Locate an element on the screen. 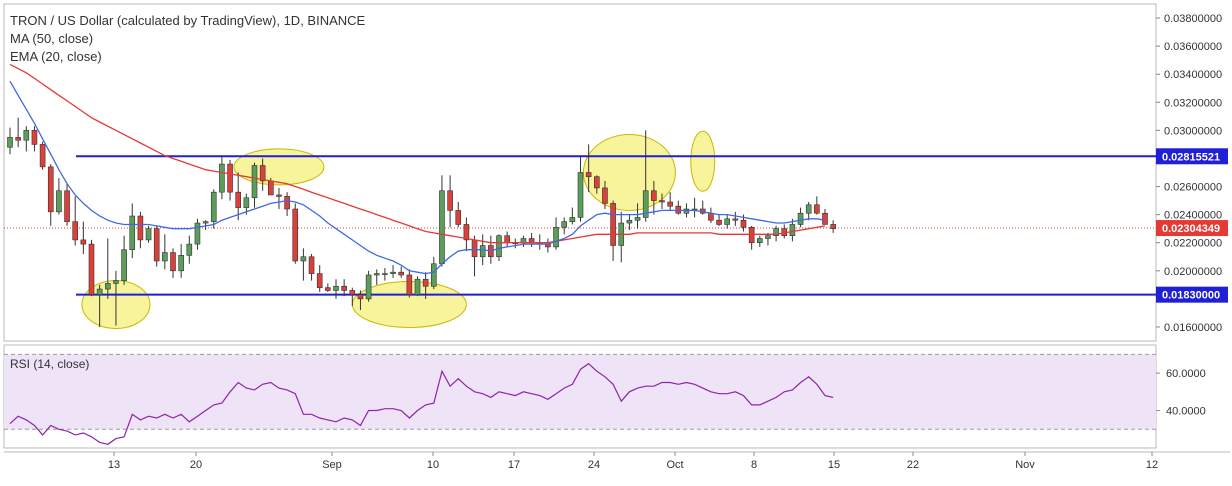 This screenshot has height=486, width=1232. time-tick-label: Oct is located at coordinates (674, 465).